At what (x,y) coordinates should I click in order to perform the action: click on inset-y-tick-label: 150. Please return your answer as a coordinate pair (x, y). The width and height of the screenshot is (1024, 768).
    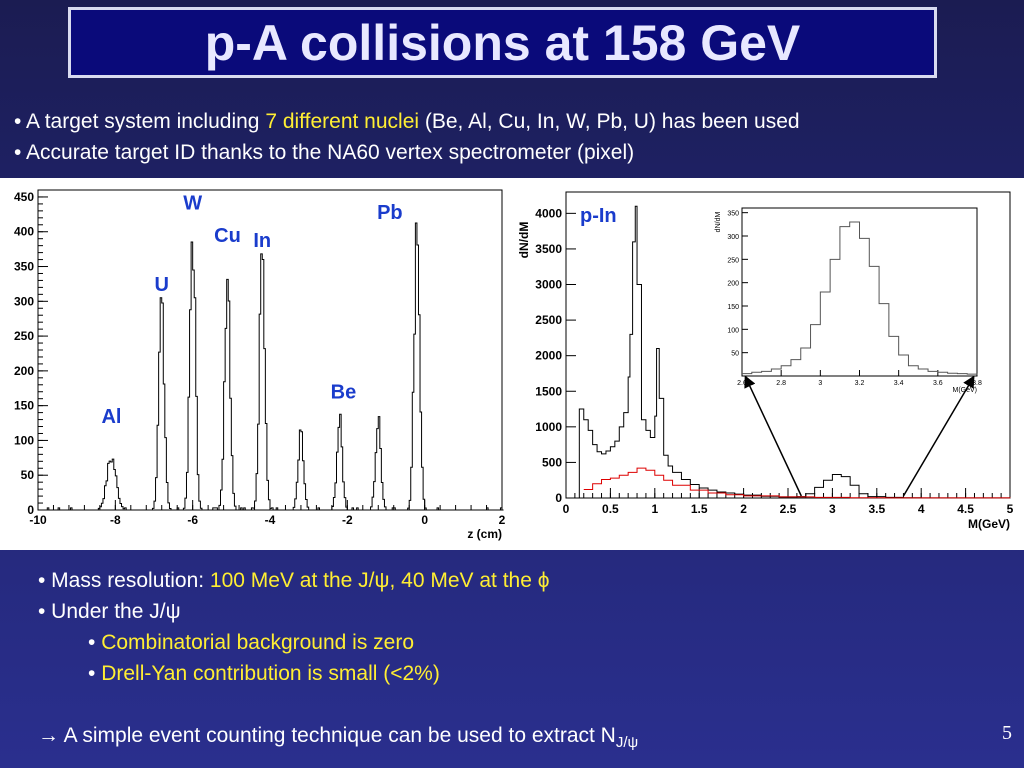
    Looking at the image, I should click on (733, 307).